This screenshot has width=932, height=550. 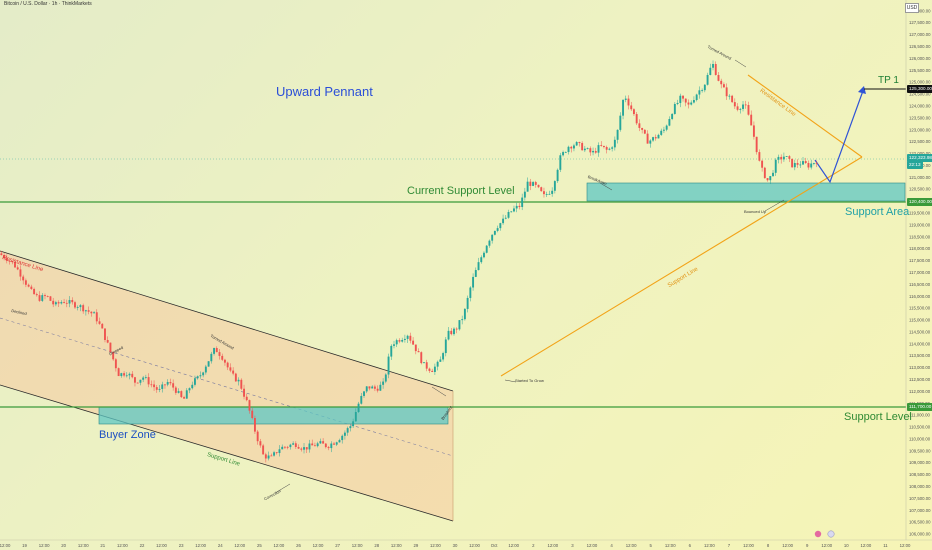 I want to click on time-tick-label: 20, so click(x=63, y=545).